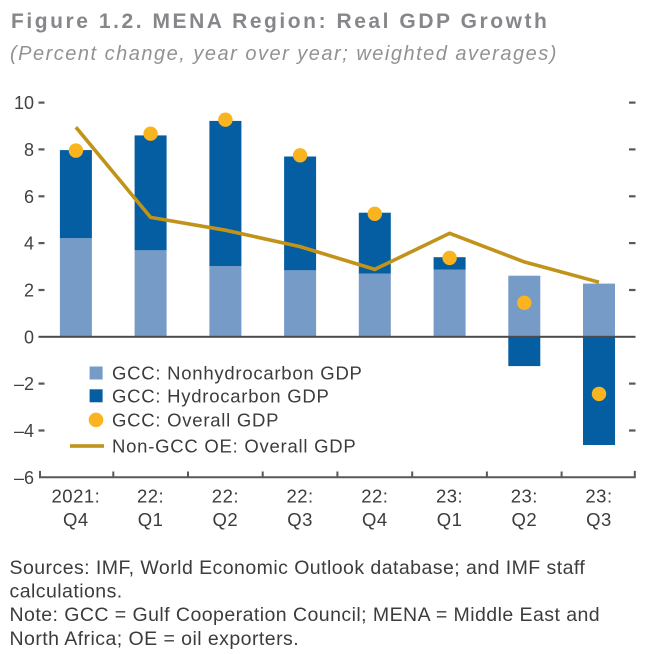  Describe the element at coordinates (29, 244) in the screenshot. I see `svg-text: 4` at that location.